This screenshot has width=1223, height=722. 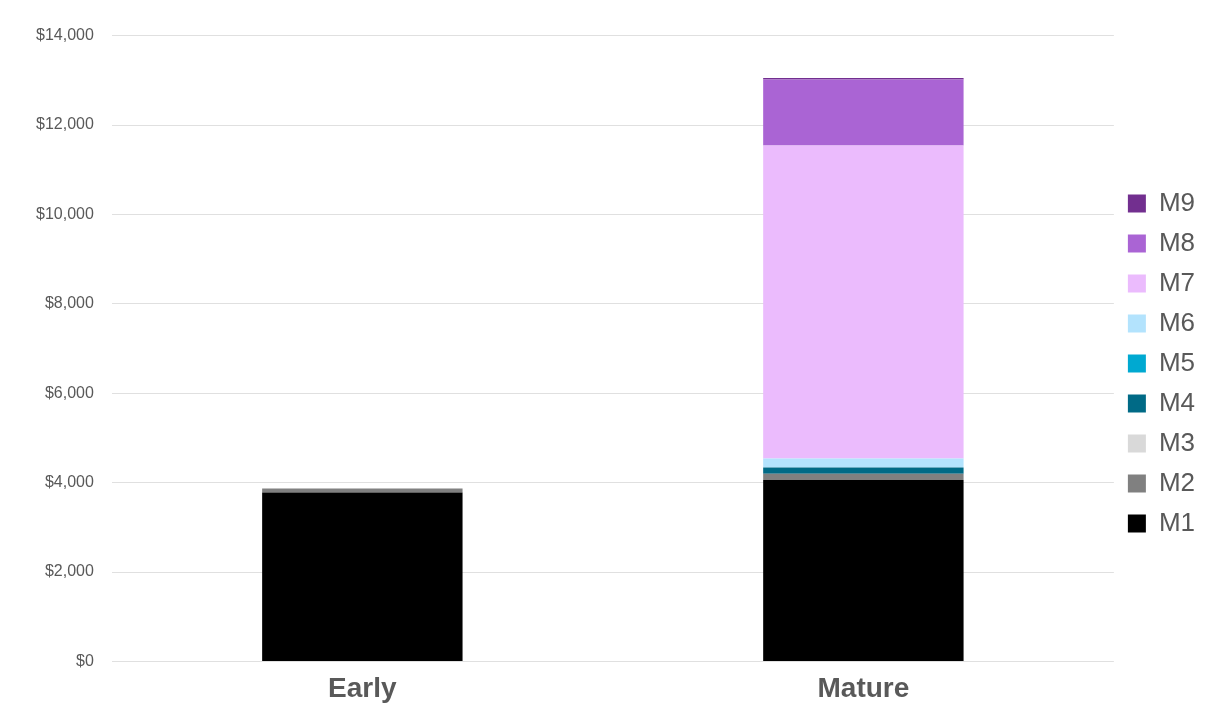 What do you see at coordinates (863, 687) in the screenshot?
I see `x-tick-label: Mature` at bounding box center [863, 687].